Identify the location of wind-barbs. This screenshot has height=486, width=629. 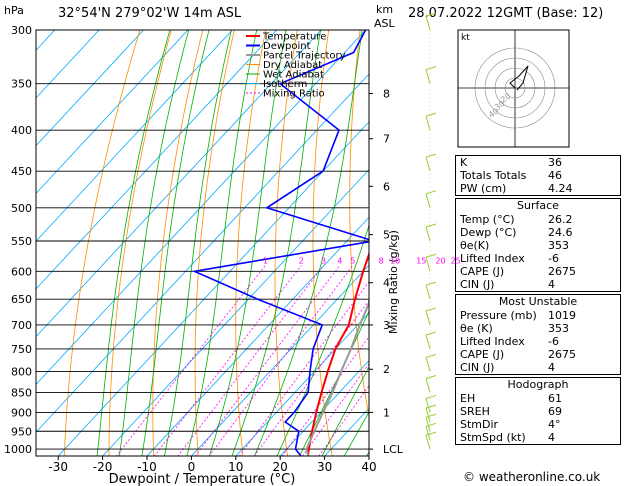
(431, 231).